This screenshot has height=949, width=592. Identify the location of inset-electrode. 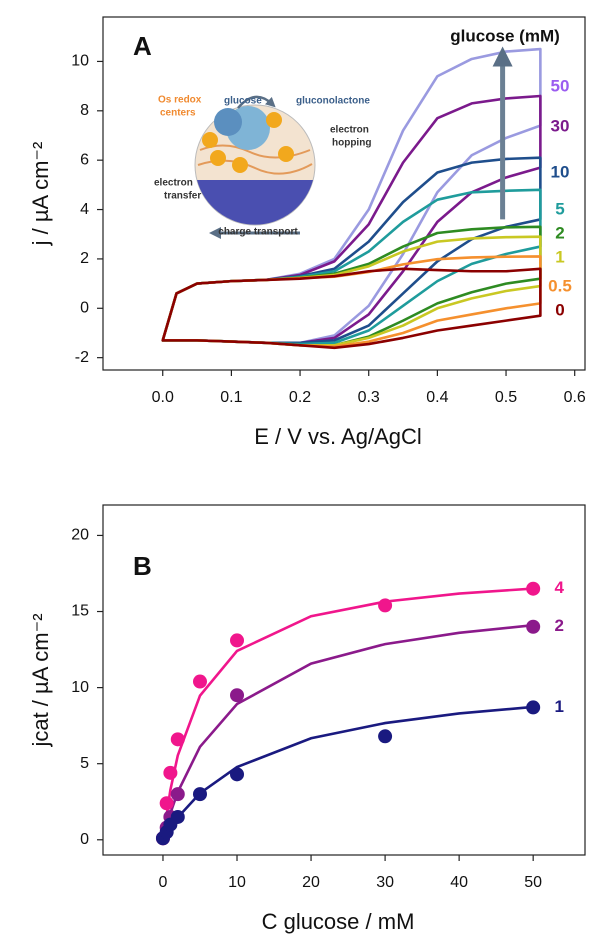
(255, 202).